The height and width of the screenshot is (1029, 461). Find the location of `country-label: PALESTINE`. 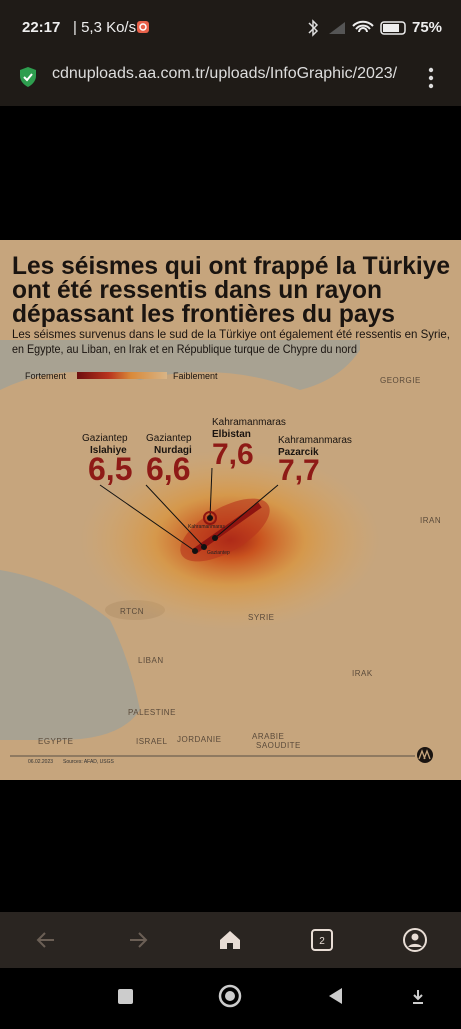

country-label: PALESTINE is located at coordinates (152, 712).